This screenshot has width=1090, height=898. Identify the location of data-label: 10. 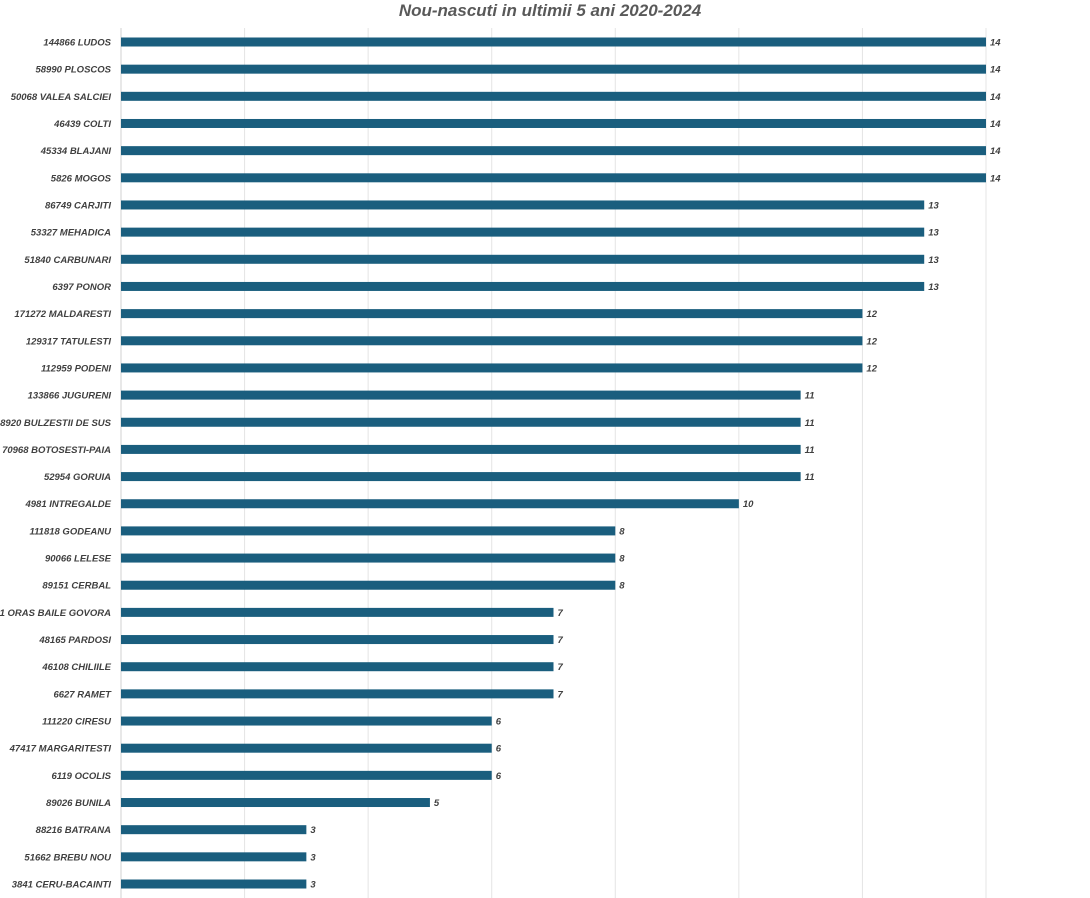
(748, 504).